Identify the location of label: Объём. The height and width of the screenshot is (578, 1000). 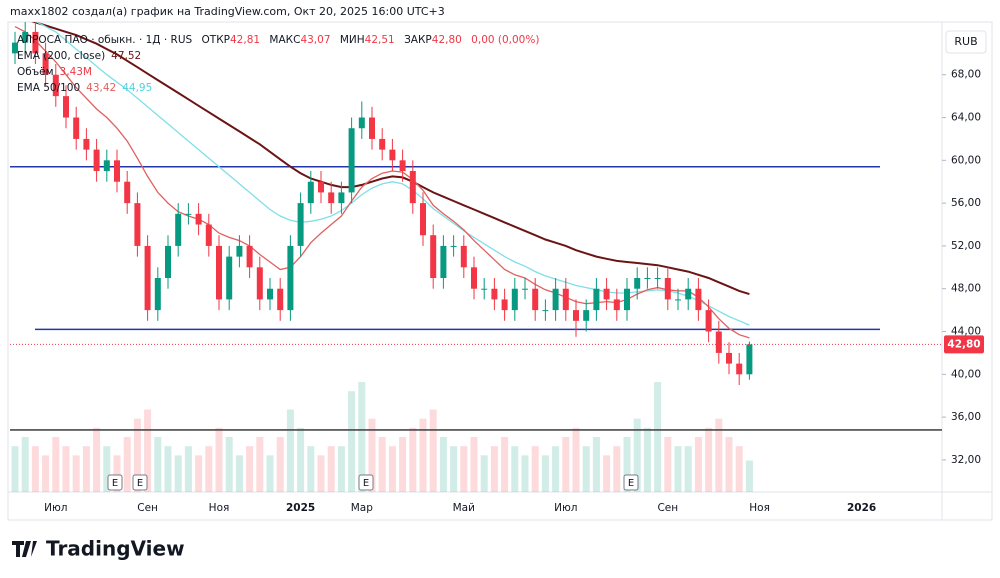
(35, 72).